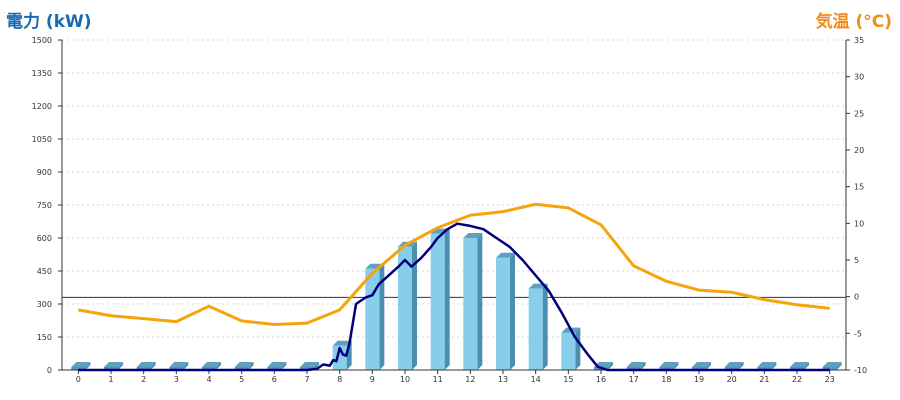 This screenshot has width=900, height=400. Describe the element at coordinates (859, 77) in the screenshot. I see `right-tick-label: 30` at that location.